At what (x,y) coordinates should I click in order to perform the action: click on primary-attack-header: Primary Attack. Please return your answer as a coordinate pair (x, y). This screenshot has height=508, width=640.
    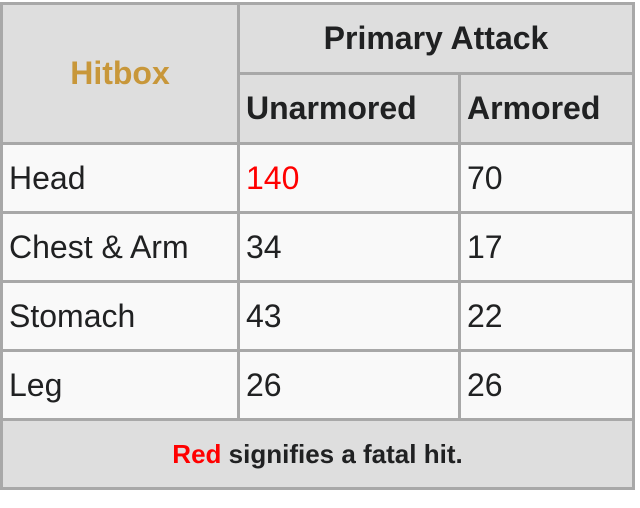
    Looking at the image, I should click on (436, 38).